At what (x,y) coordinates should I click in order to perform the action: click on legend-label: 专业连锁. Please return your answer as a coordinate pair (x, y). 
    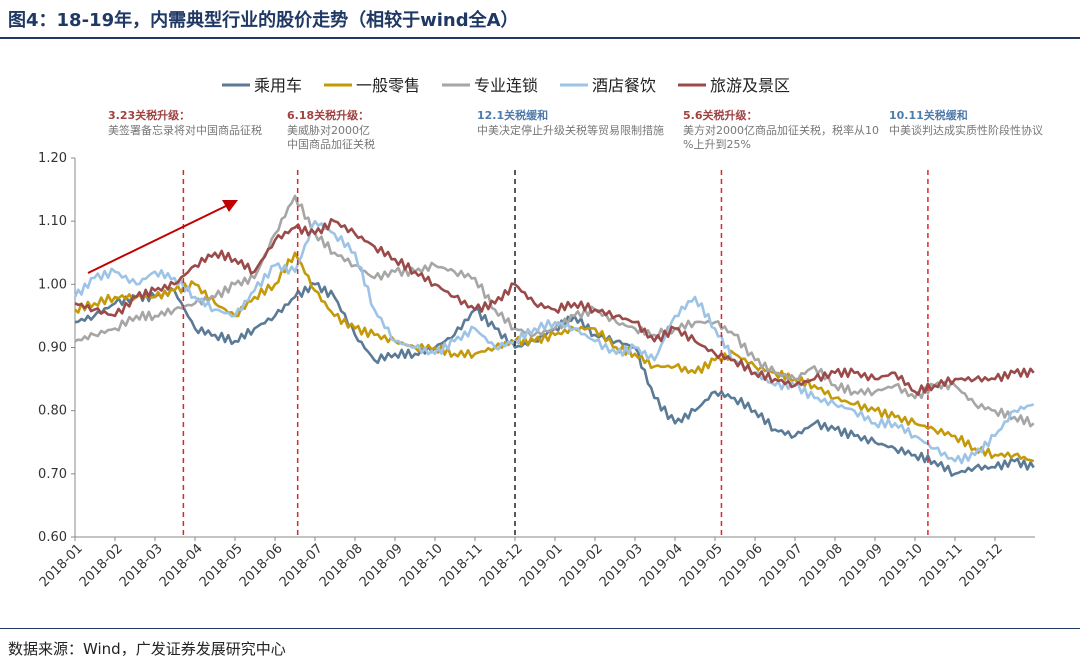
    Looking at the image, I should click on (506, 85).